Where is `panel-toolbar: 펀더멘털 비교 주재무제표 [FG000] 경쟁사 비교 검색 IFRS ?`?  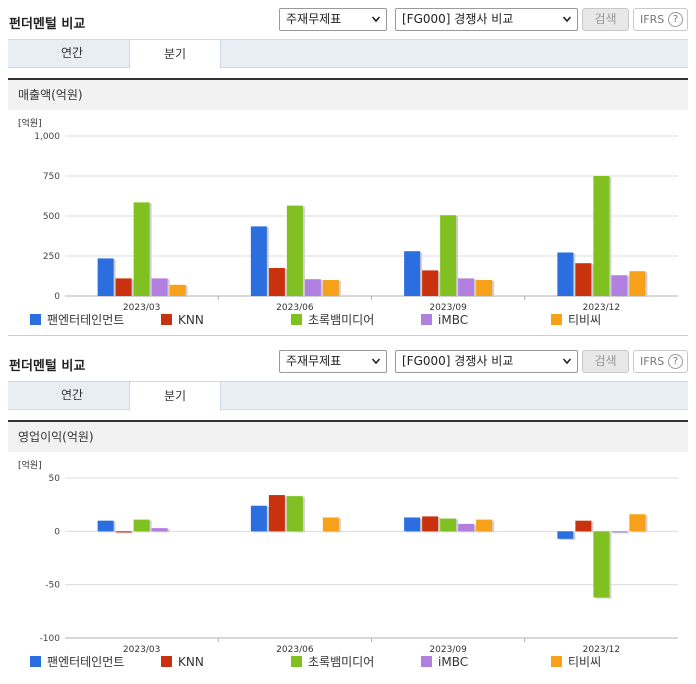 panel-toolbar: 펀더멘털 비교 주재무제표 [FG000] 경쟁사 비교 검색 IFRS ? is located at coordinates (348, 361).